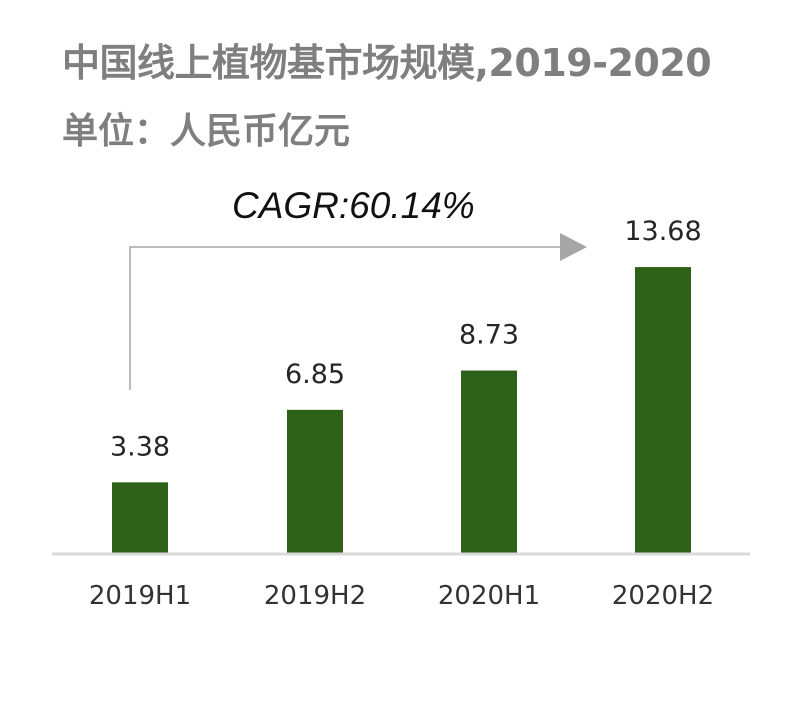 The height and width of the screenshot is (722, 812). I want to click on value-label: 6.85, so click(315, 374).